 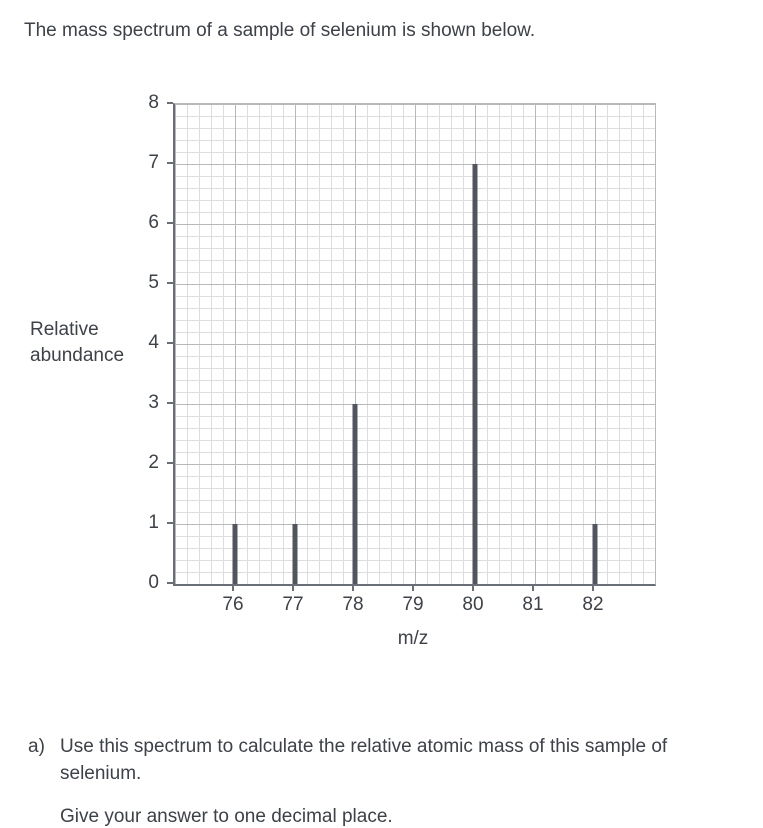 I want to click on x-axis-label: m/z, so click(x=413, y=638).